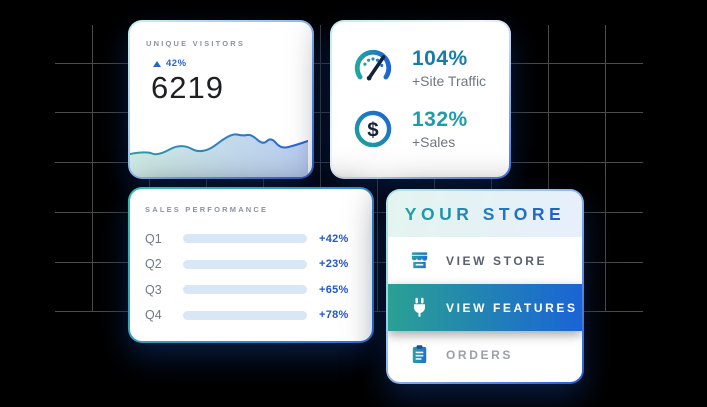 The image size is (707, 407). I want to click on unique-visitors-card: UNIQUE VISITORS 42% 6219, so click(221, 99).